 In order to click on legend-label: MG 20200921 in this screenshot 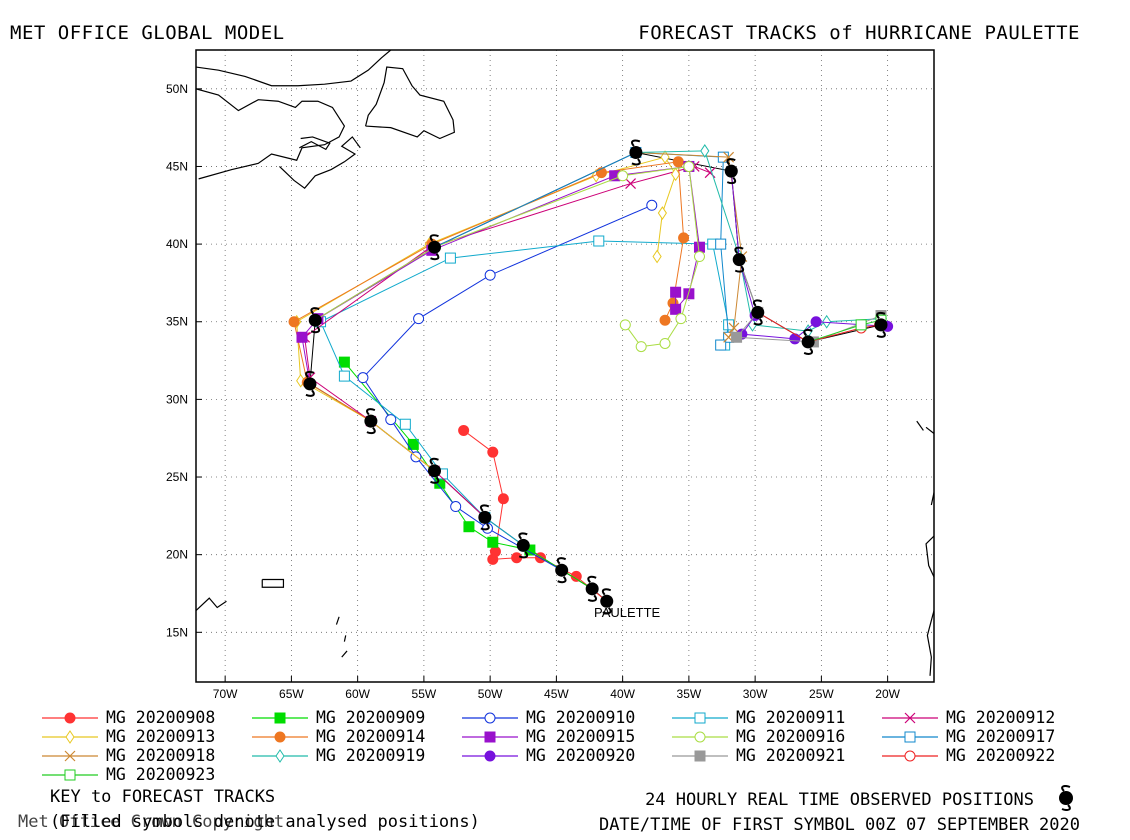, I will do `click(791, 755)`.